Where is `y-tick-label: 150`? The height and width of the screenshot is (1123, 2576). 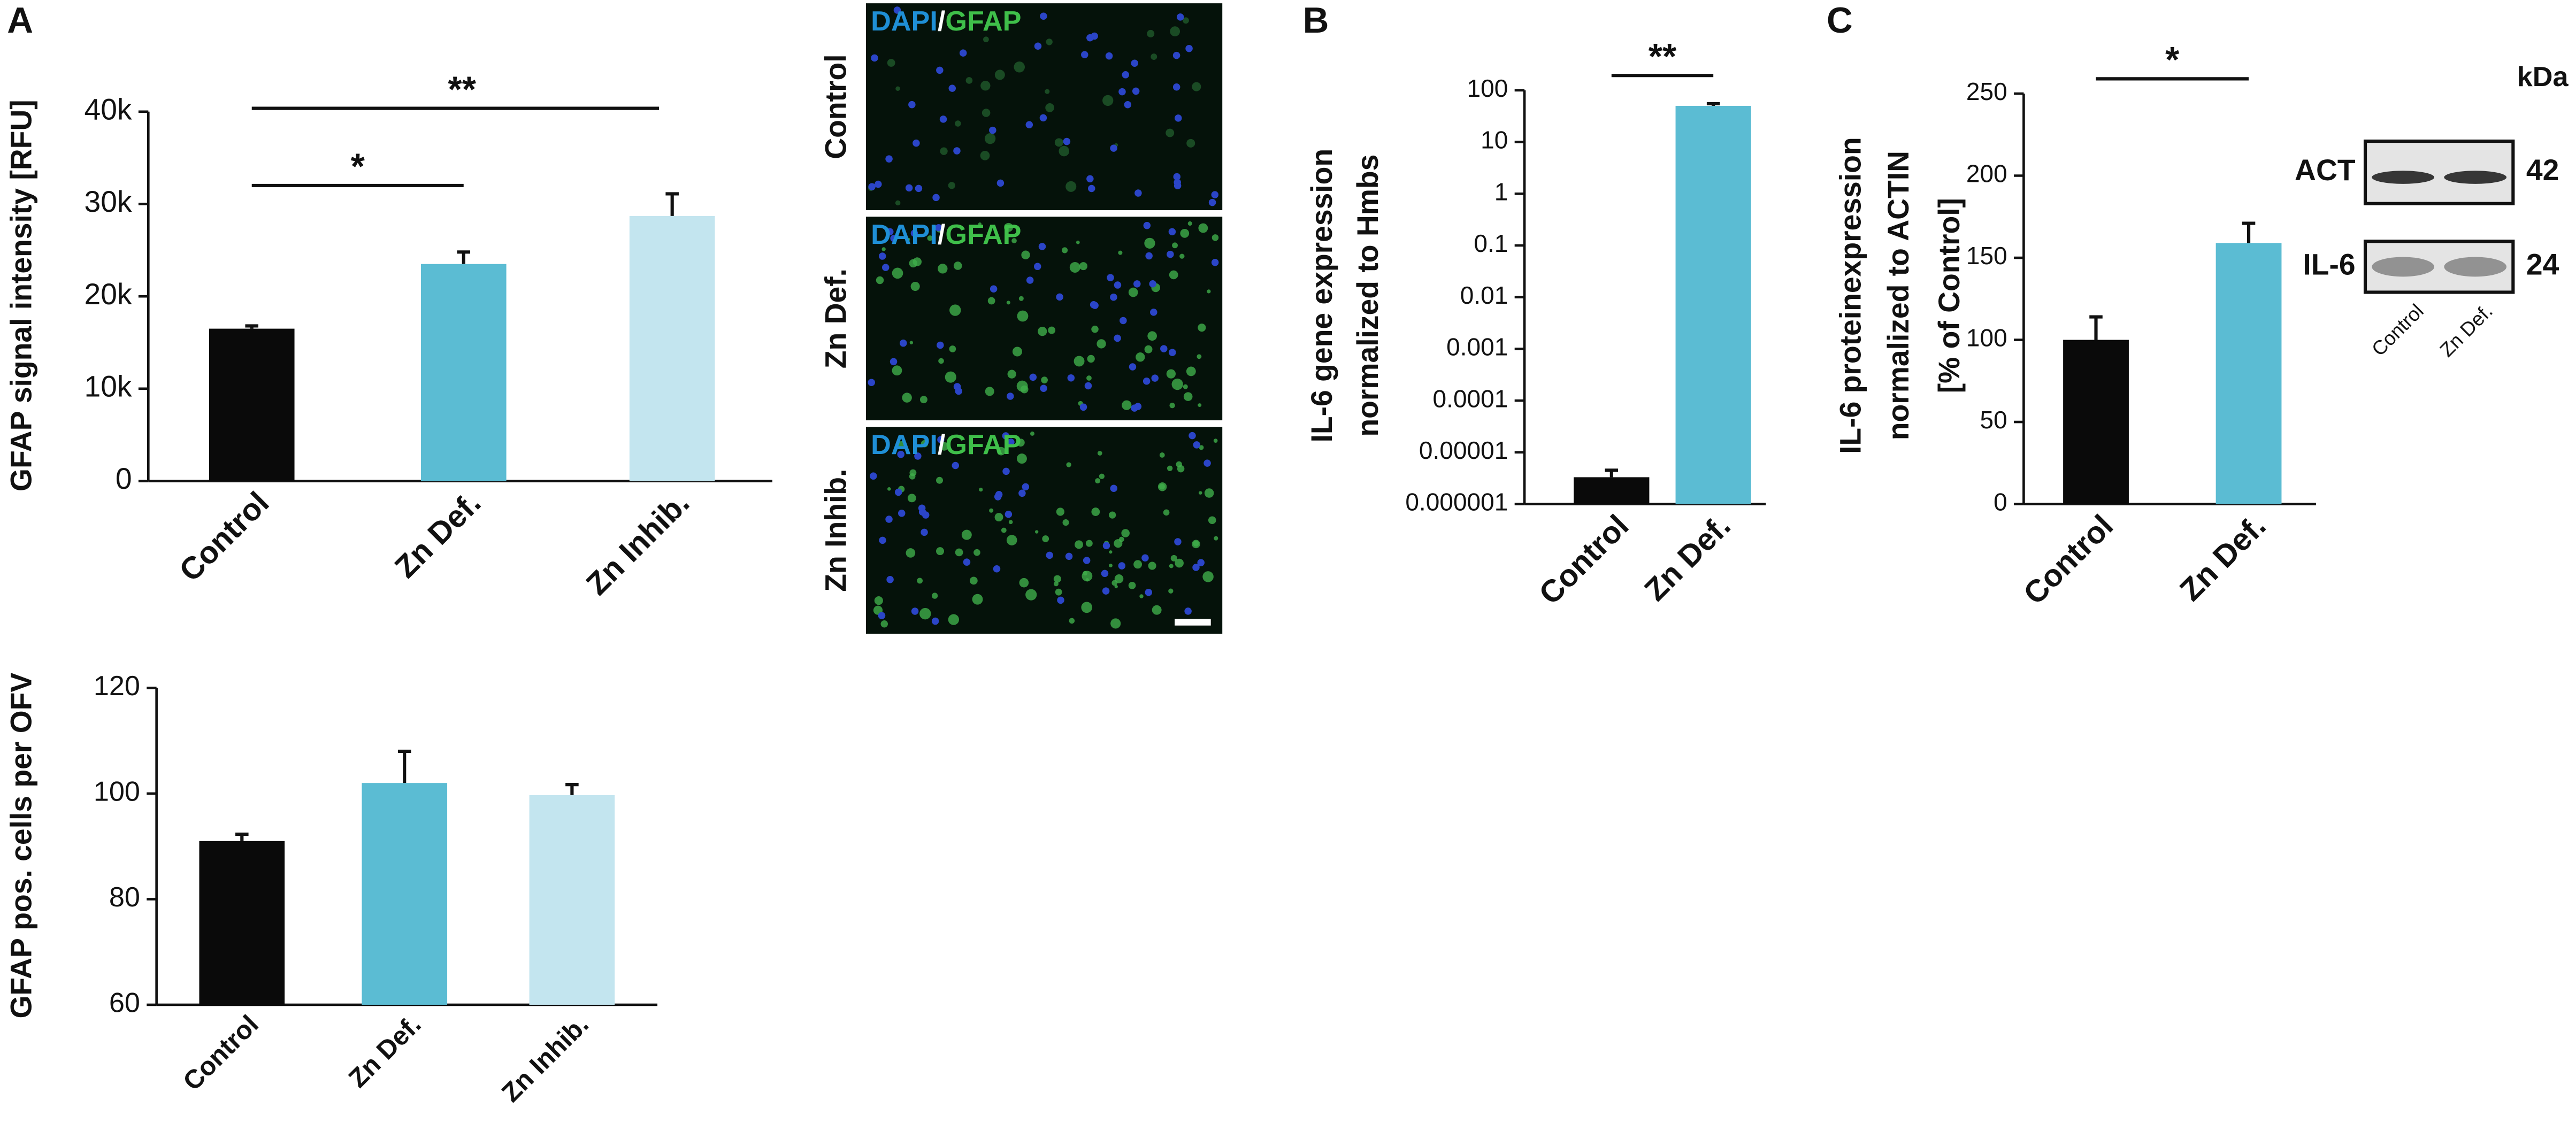
y-tick-label: 150 is located at coordinates (1986, 256).